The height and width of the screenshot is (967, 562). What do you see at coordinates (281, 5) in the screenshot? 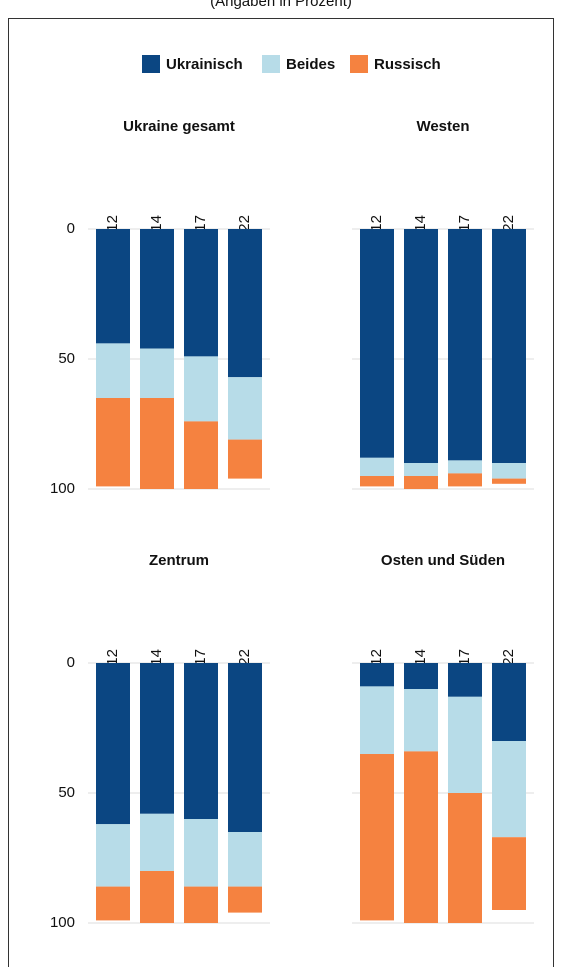
I see `subtitle: (Angaben in Prozent)` at bounding box center [281, 5].